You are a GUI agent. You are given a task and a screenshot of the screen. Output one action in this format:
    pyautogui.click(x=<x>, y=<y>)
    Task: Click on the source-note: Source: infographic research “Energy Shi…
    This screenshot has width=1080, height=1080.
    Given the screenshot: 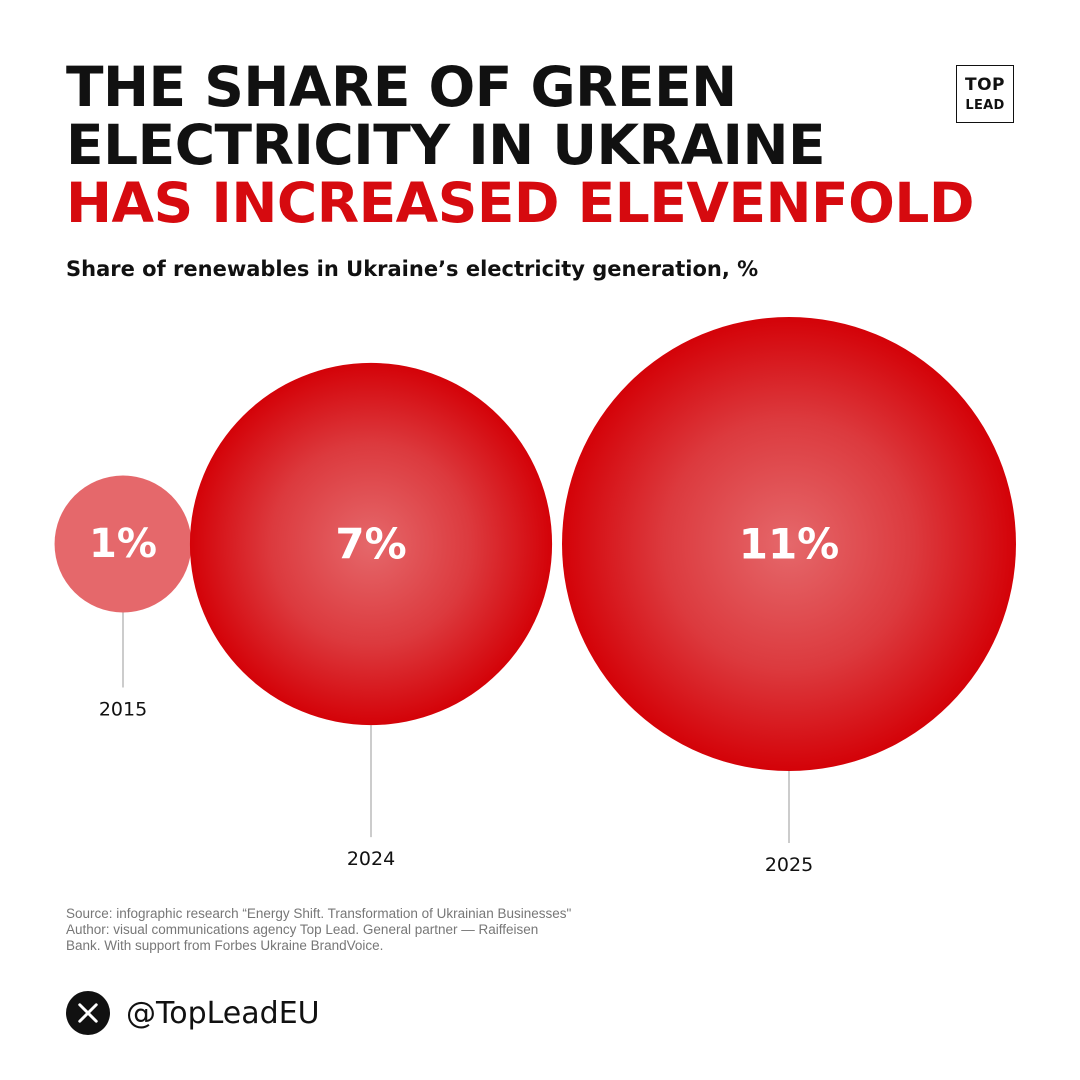 What is the action you would take?
    pyautogui.click(x=356, y=930)
    